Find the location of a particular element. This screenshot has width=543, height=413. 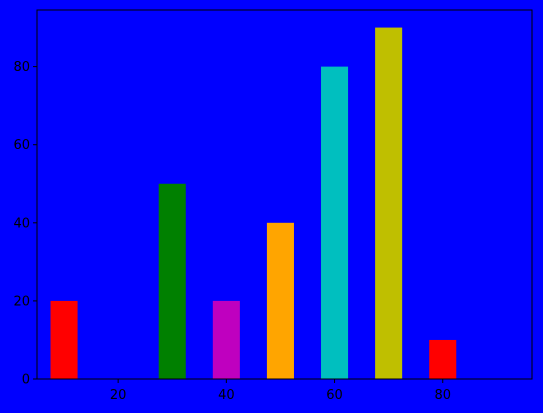

x-tick-label: 80 is located at coordinates (442, 395).